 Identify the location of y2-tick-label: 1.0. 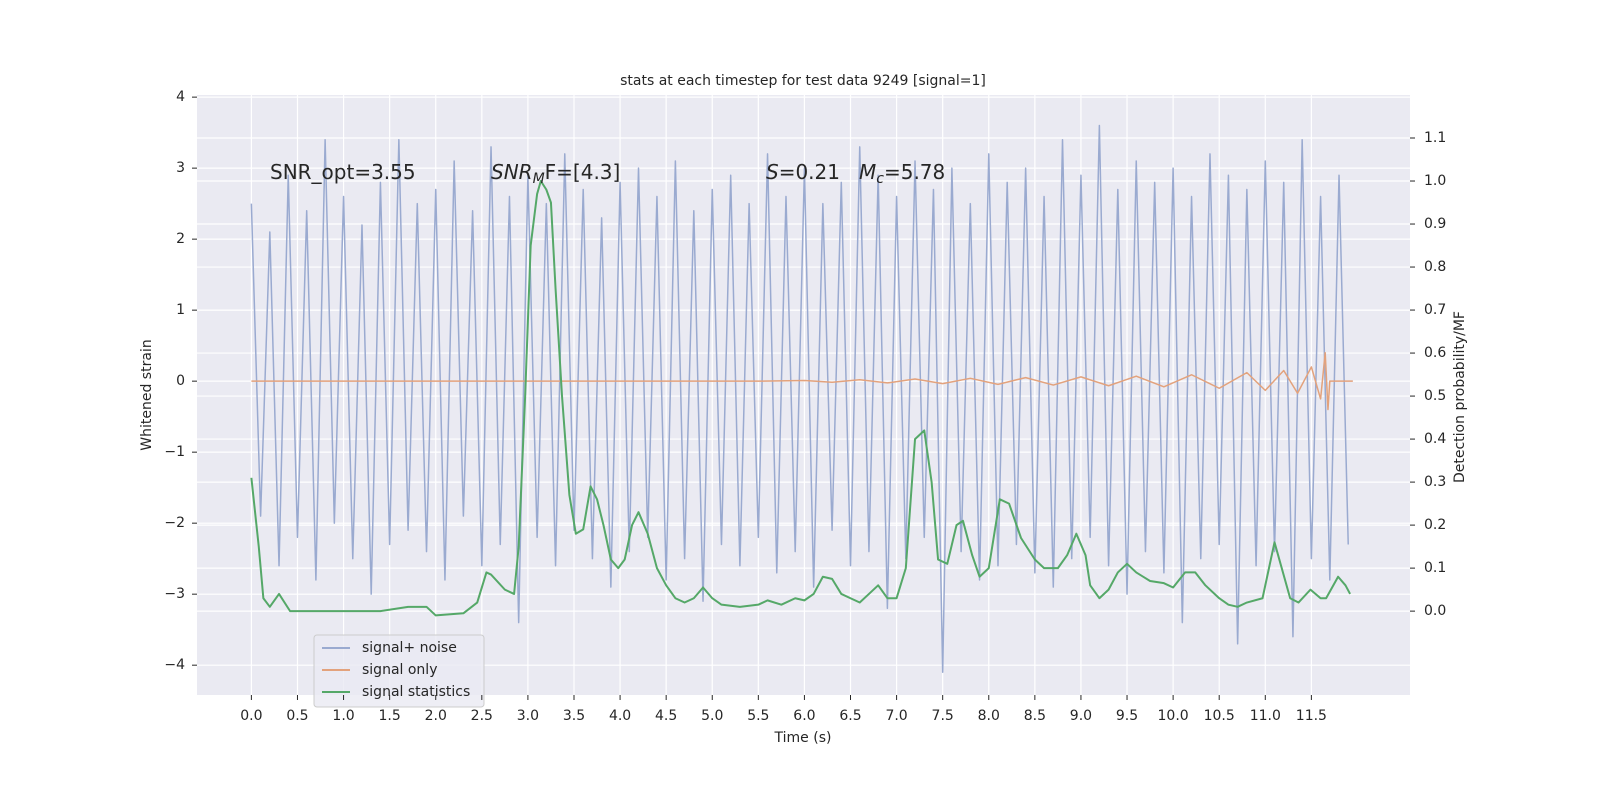
(1435, 181).